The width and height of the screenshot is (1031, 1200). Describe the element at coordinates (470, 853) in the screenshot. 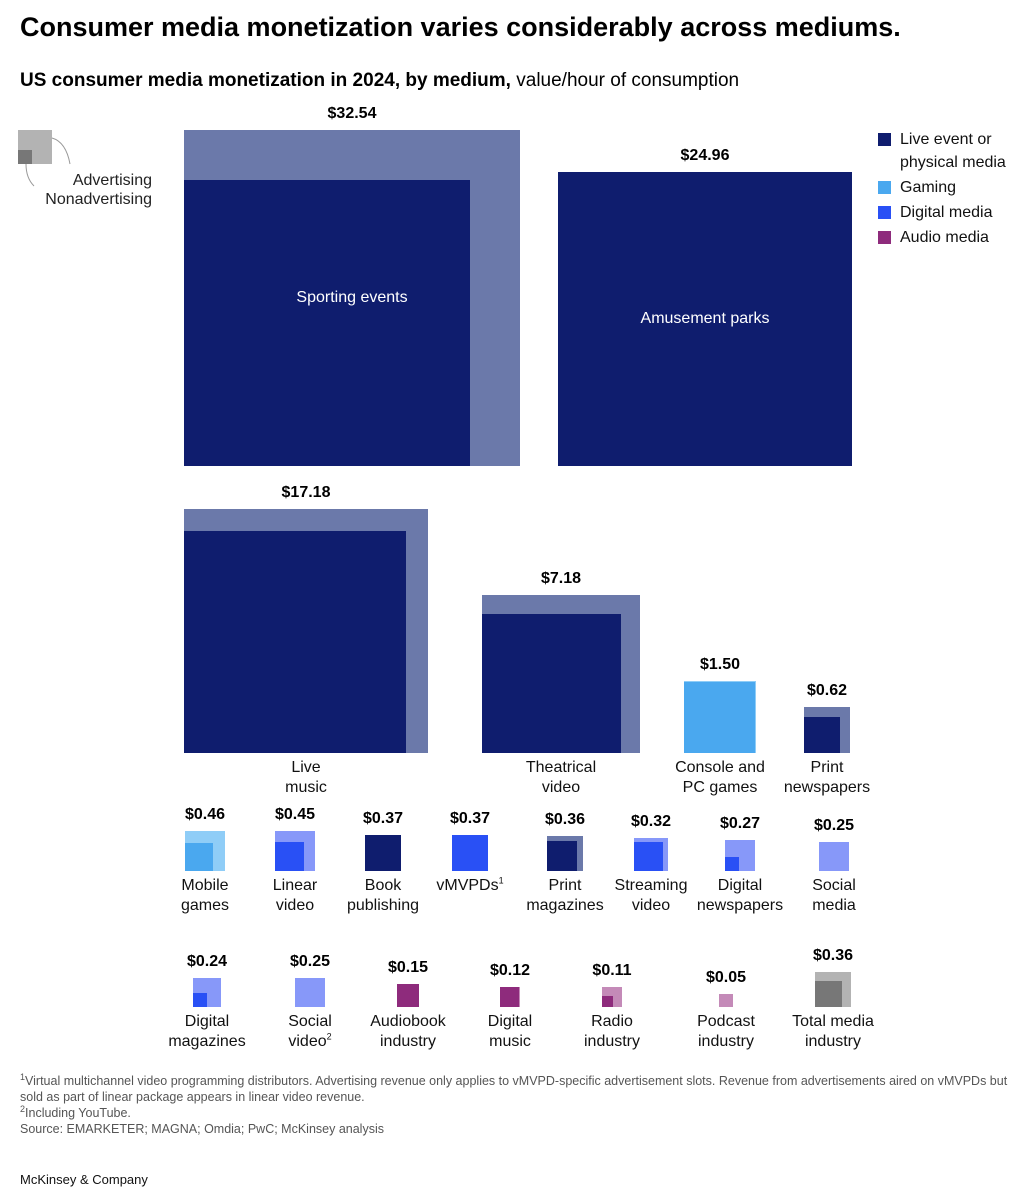

I see `square-total-vmvpds` at that location.